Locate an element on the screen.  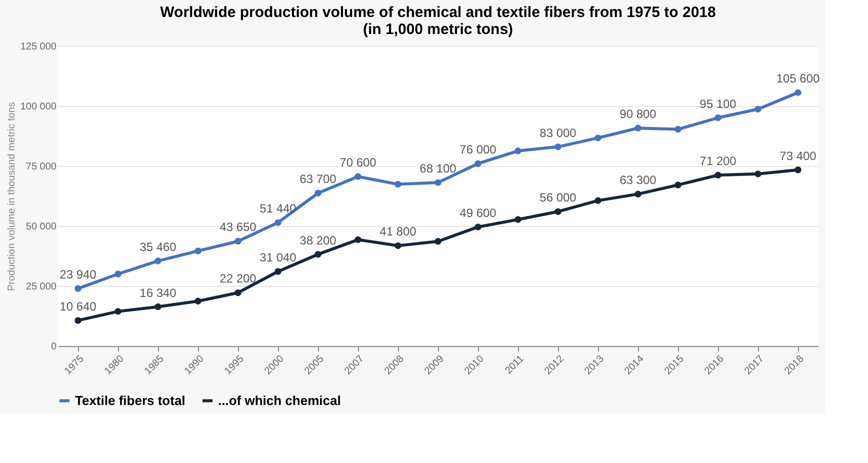
data-label: 43 650 is located at coordinates (238, 227).